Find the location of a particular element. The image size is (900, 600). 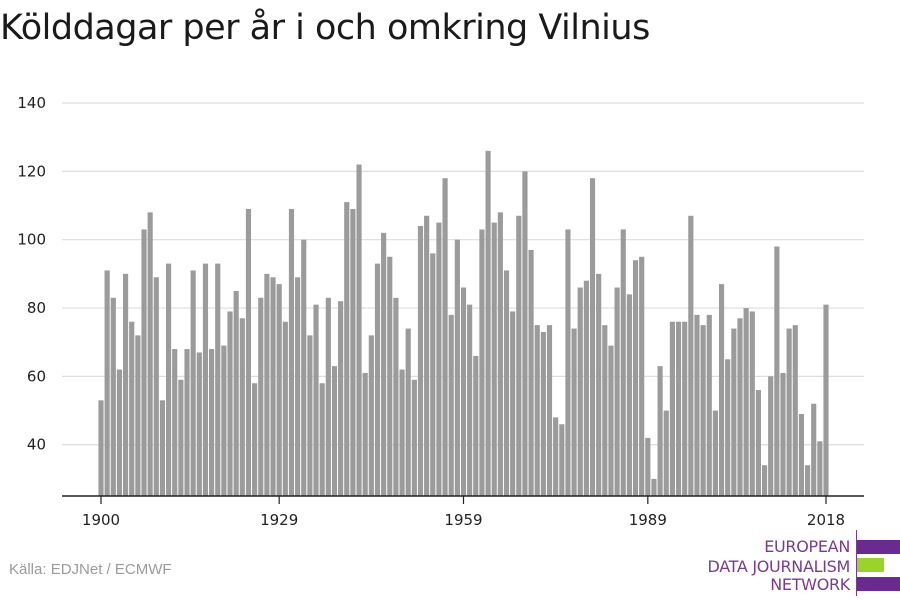

logo-divider is located at coordinates (856, 563).